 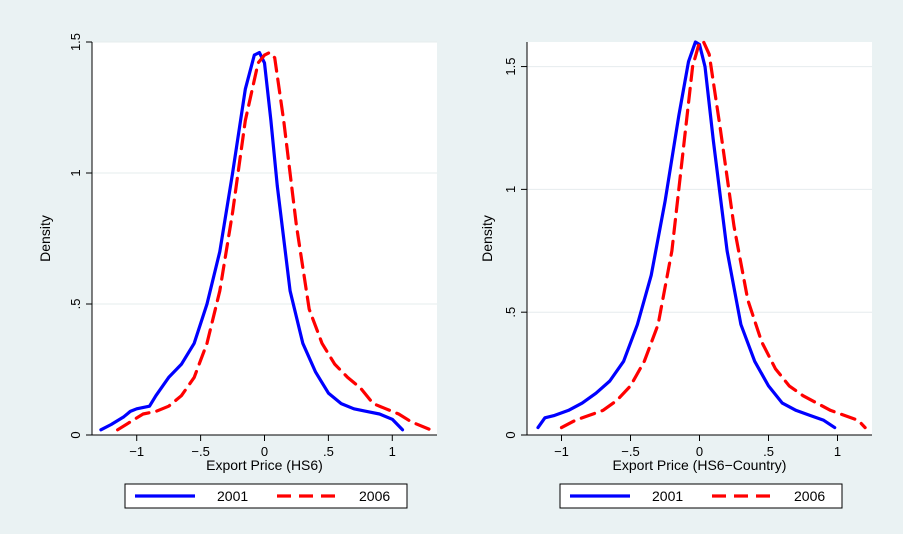 What do you see at coordinates (700, 465) in the screenshot?
I see `x-axis-title: Export Price (HS6−Country)` at bounding box center [700, 465].